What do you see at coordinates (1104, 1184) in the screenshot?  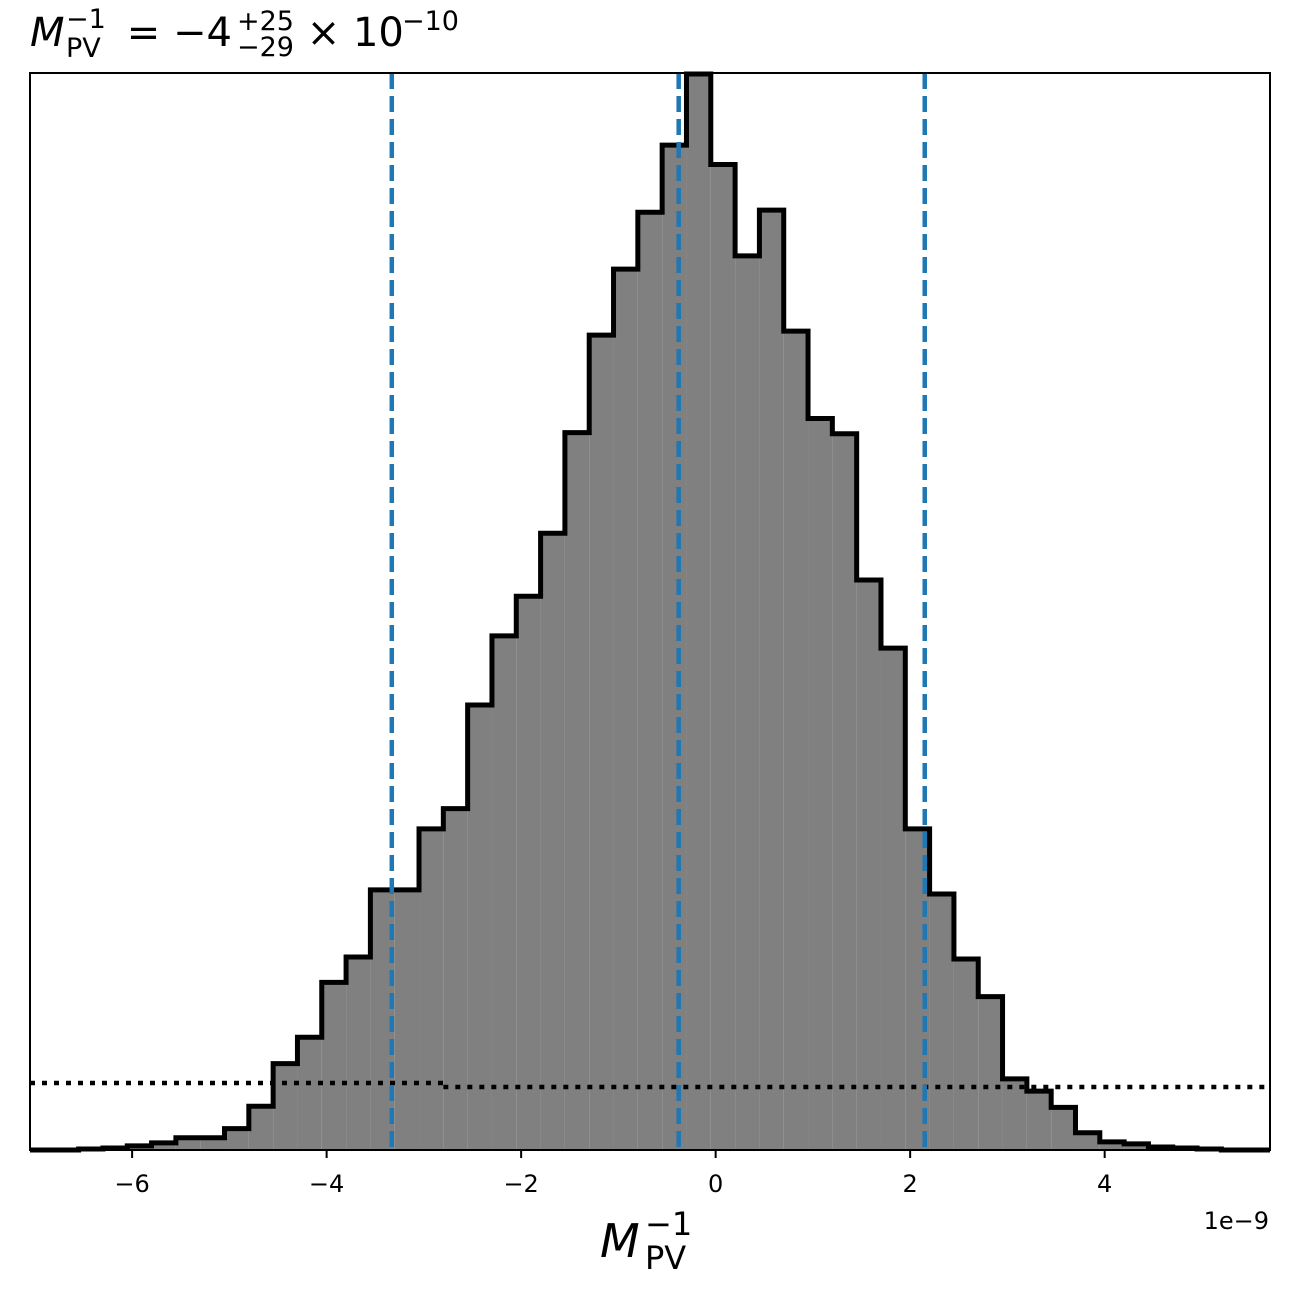 I see `x-tick-label: 4` at bounding box center [1104, 1184].